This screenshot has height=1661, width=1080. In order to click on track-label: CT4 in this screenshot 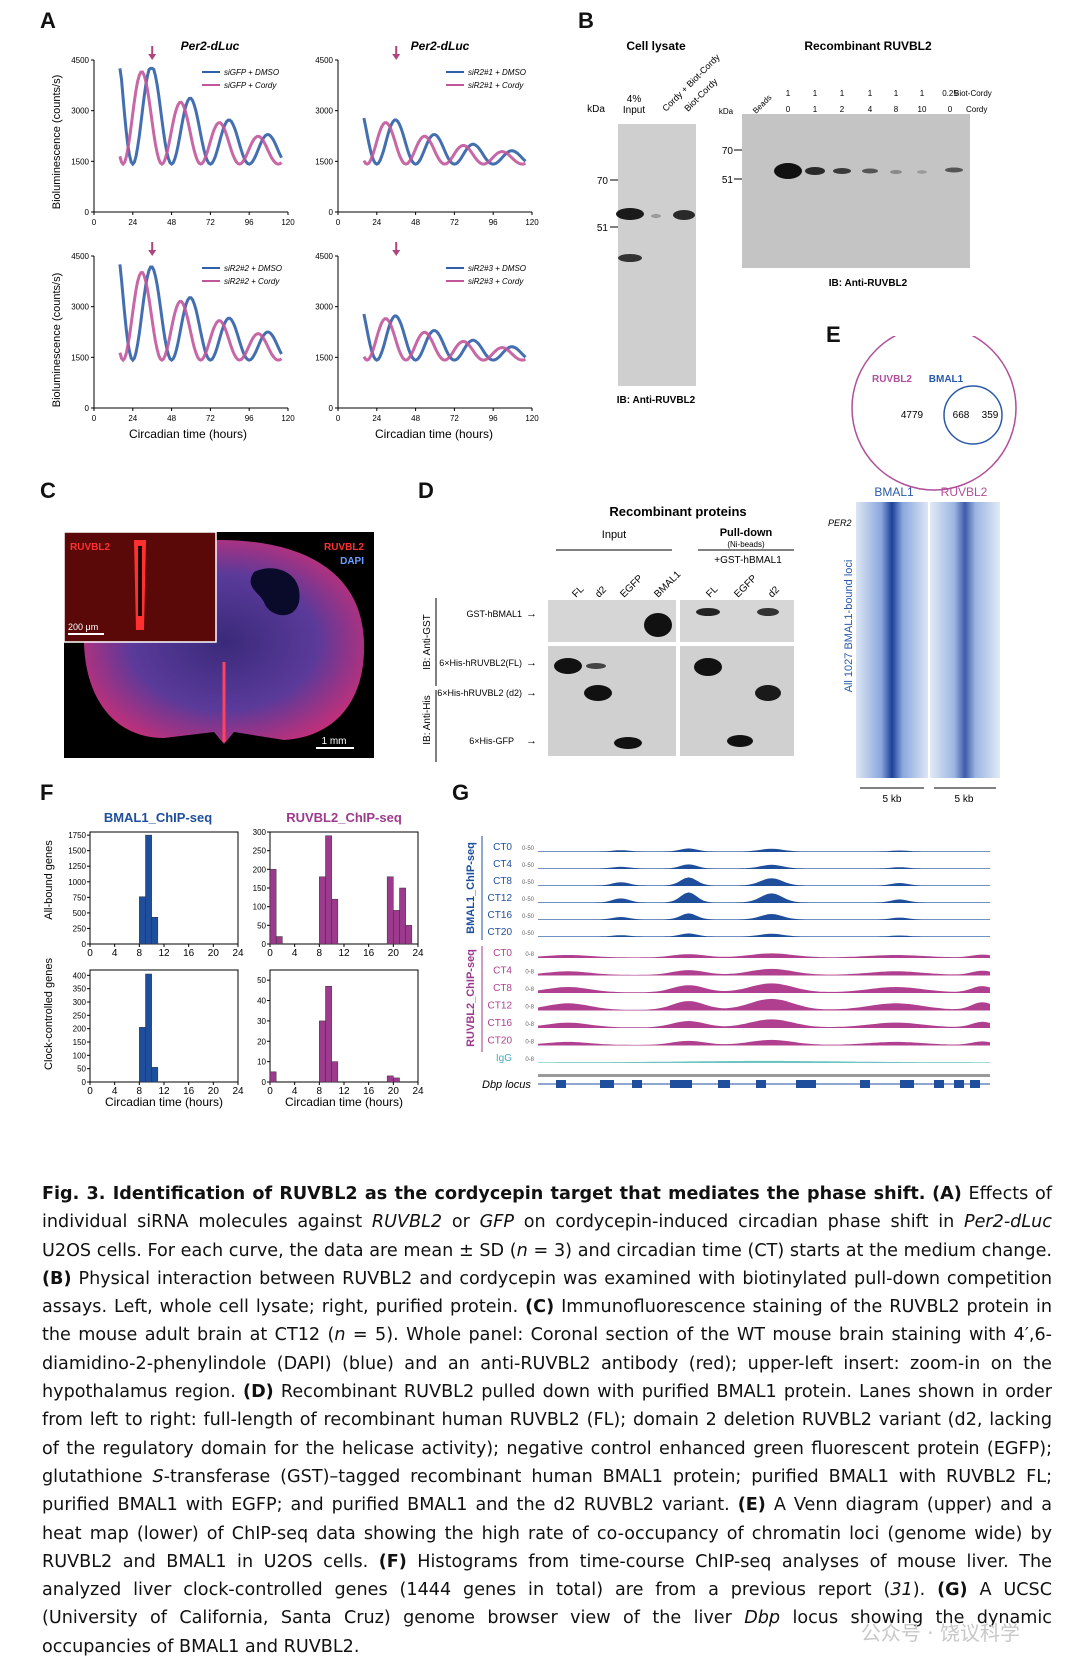, I will do `click(502, 864)`.